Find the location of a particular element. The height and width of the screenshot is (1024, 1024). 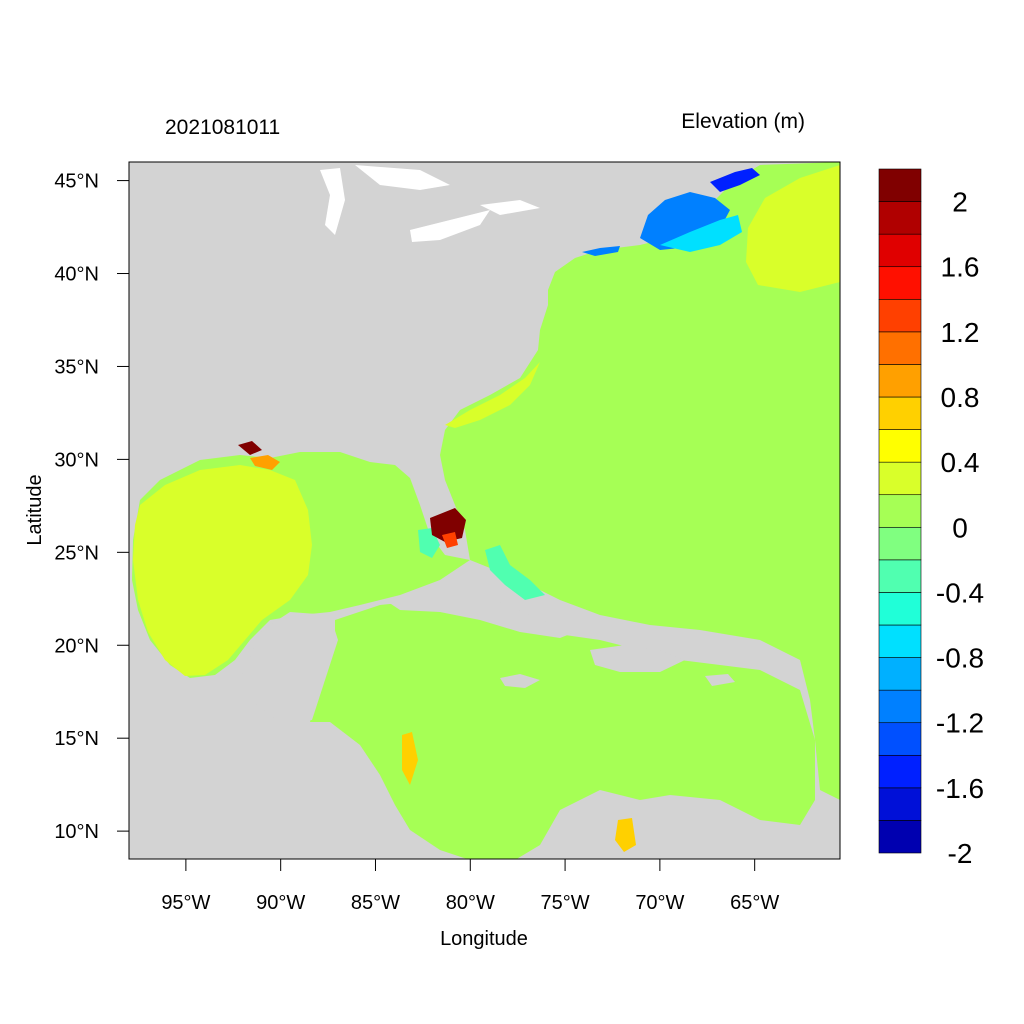

louisiana-coast-dark is located at coordinates (250, 448).